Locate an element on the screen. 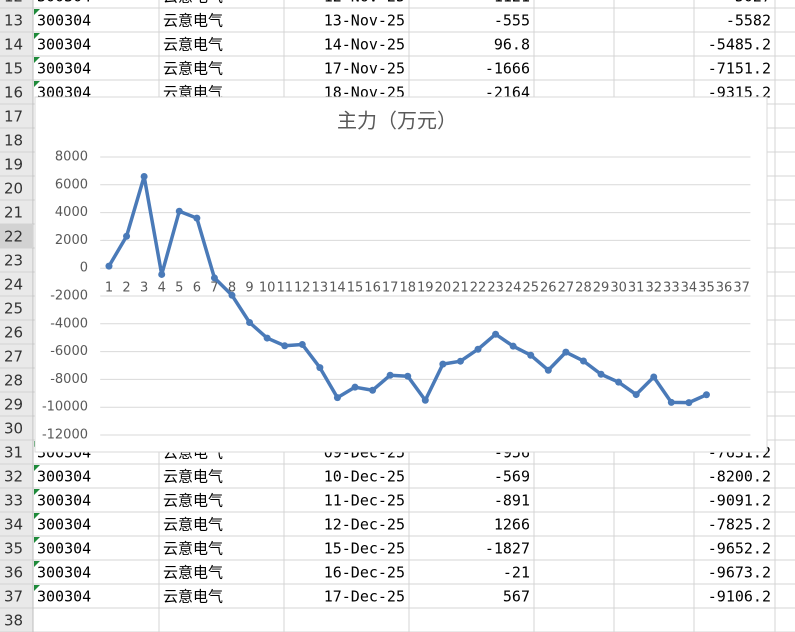  row-number: 28 is located at coordinates (13, 381).